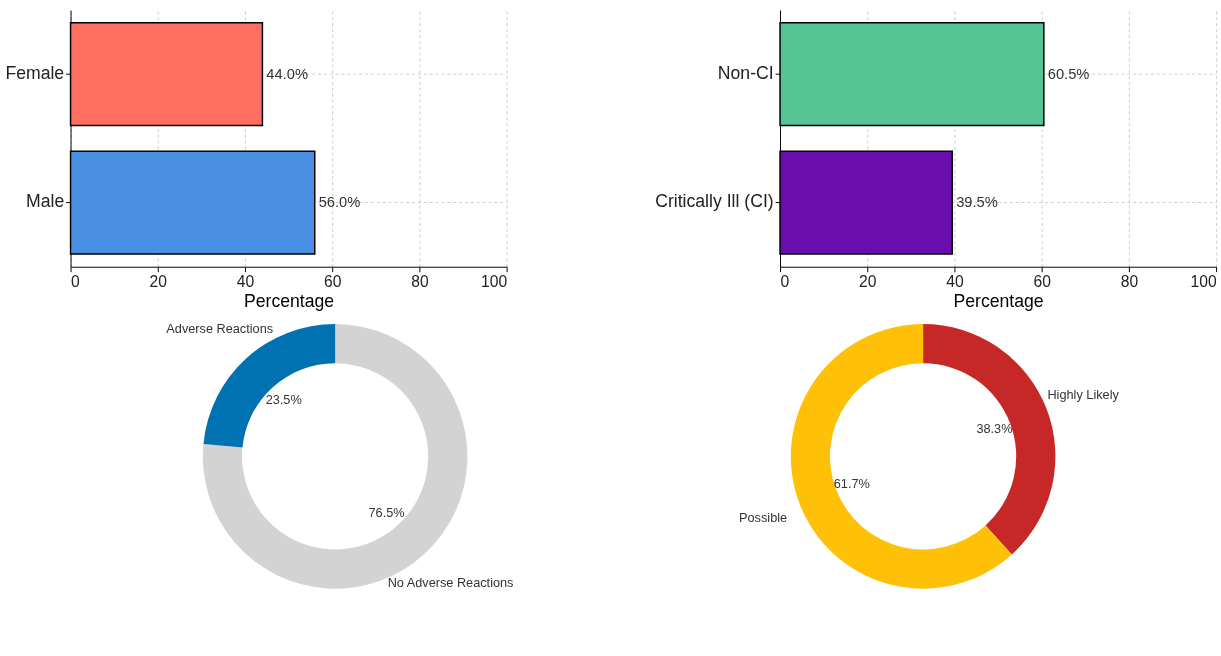 The width and height of the screenshot is (1221, 656). Describe the element at coordinates (450, 583) in the screenshot. I see `slice-label: No Adverse Reactions` at that location.